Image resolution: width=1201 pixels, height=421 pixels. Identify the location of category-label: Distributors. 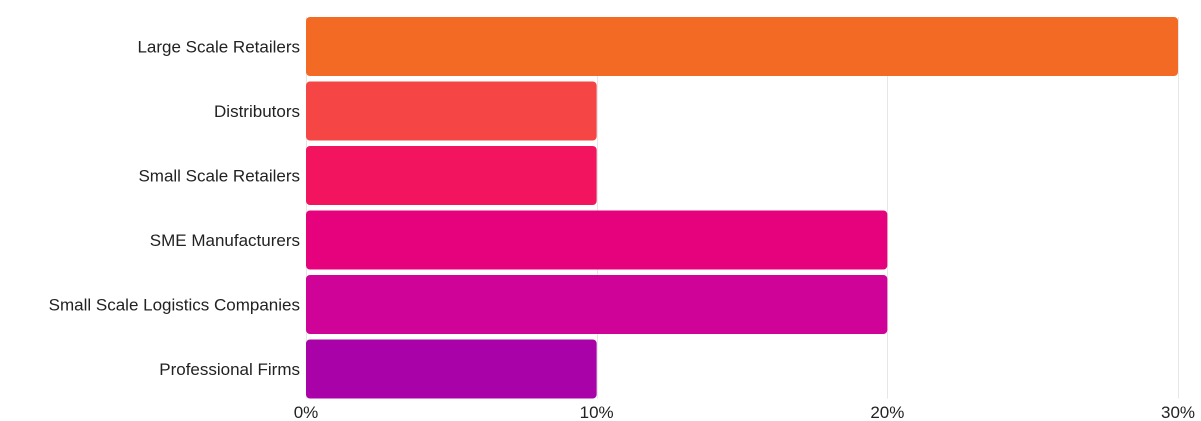
(257, 111).